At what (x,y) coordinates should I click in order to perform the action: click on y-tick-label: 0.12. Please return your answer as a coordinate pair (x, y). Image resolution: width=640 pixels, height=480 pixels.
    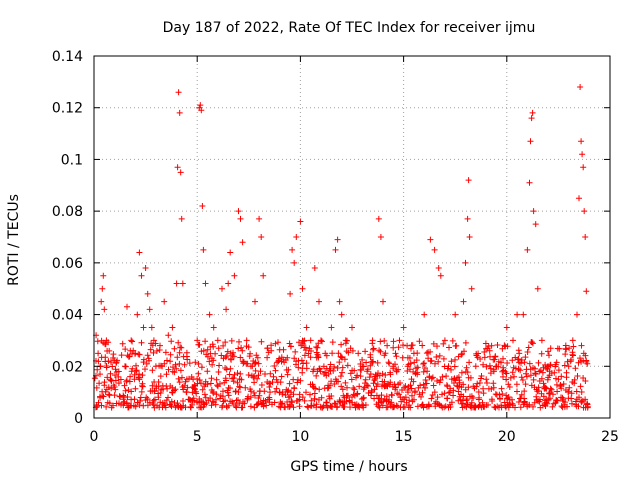
    Looking at the image, I should click on (67, 109).